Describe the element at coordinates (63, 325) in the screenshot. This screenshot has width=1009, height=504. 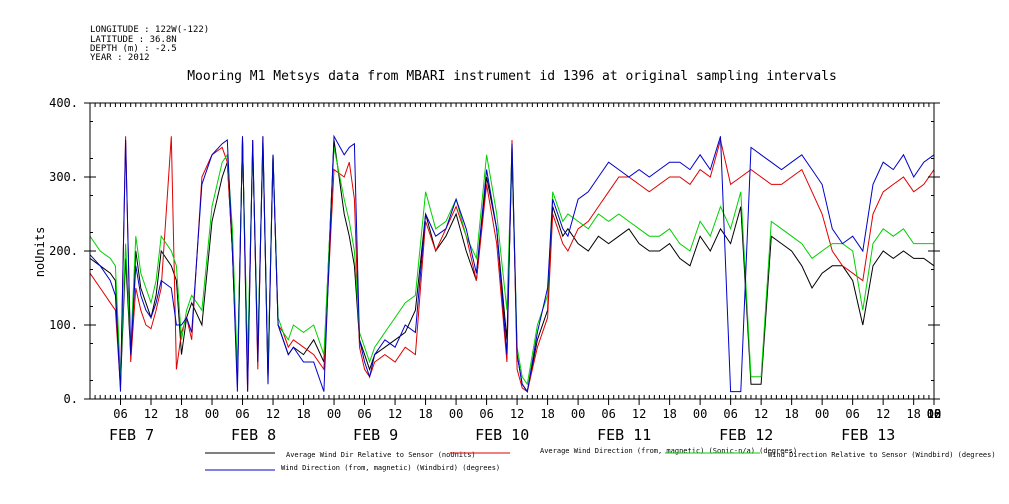
I see `y-tick-label: 100.` at that location.